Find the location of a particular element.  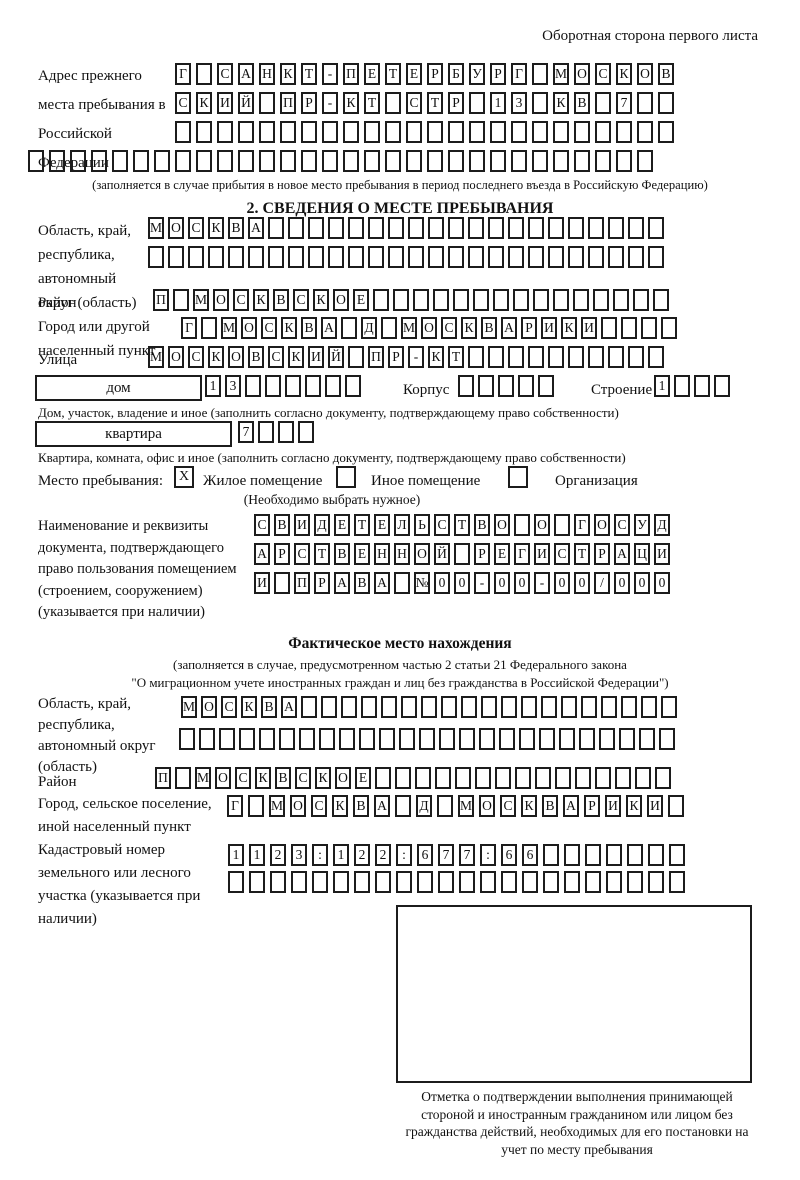

char-box: Л is located at coordinates (402, 525).